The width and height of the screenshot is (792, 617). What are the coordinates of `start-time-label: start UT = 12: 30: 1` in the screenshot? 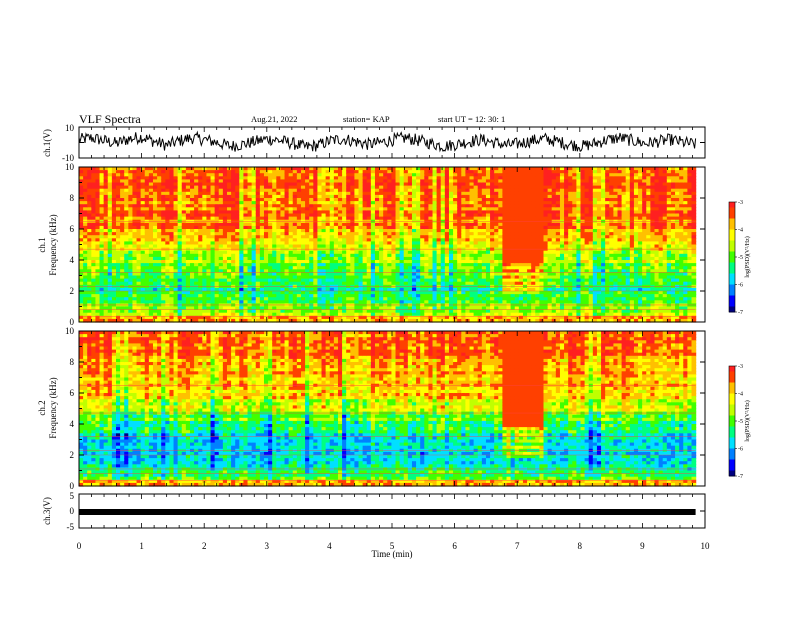 It's located at (471, 119).